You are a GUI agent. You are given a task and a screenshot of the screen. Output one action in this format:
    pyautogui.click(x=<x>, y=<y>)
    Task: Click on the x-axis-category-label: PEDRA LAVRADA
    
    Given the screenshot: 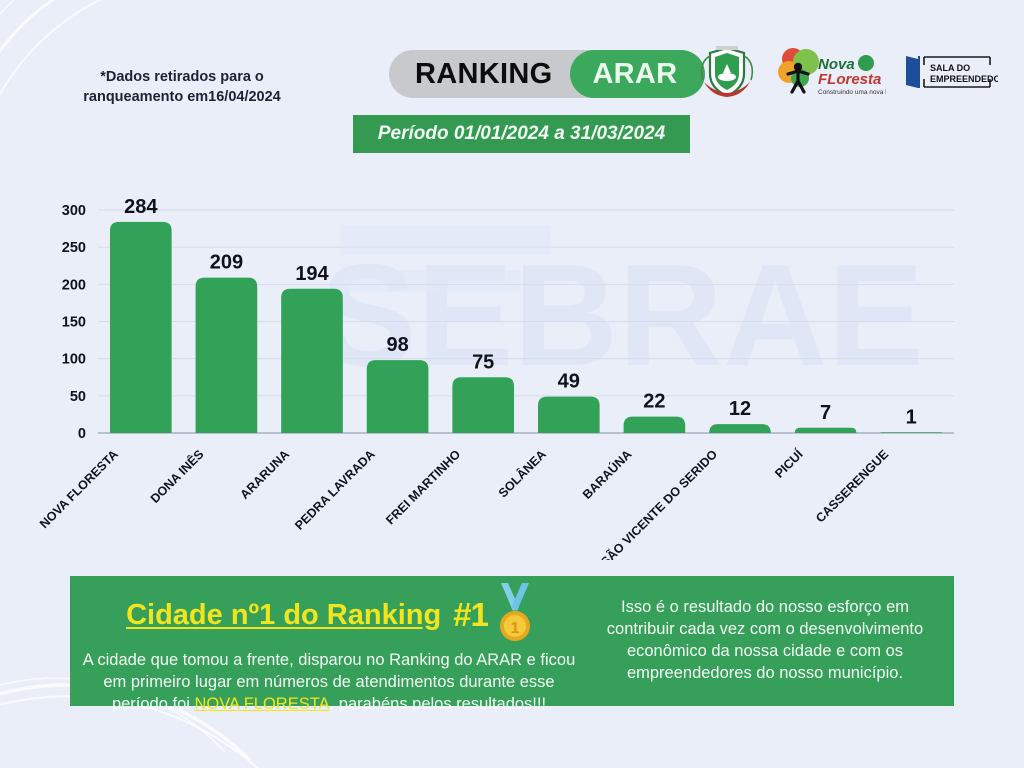 What is the action you would take?
    pyautogui.click(x=335, y=490)
    